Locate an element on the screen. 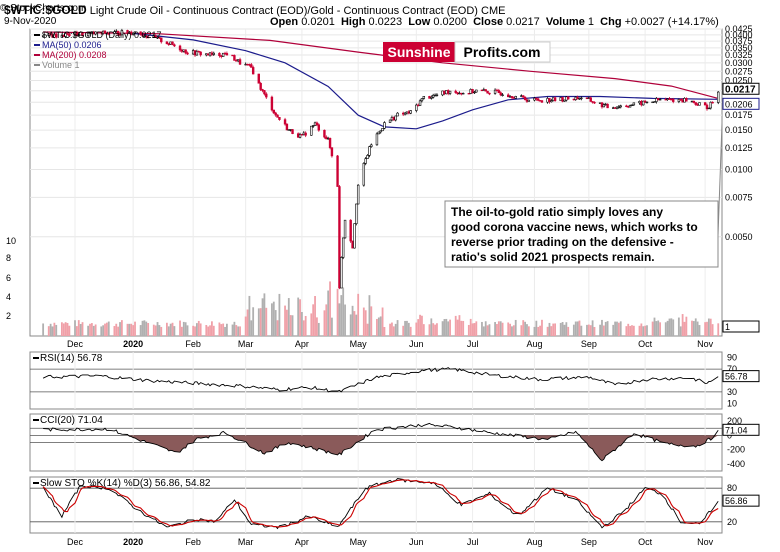  legend-ma50: MA(50) 0.0206 is located at coordinates (72, 45).